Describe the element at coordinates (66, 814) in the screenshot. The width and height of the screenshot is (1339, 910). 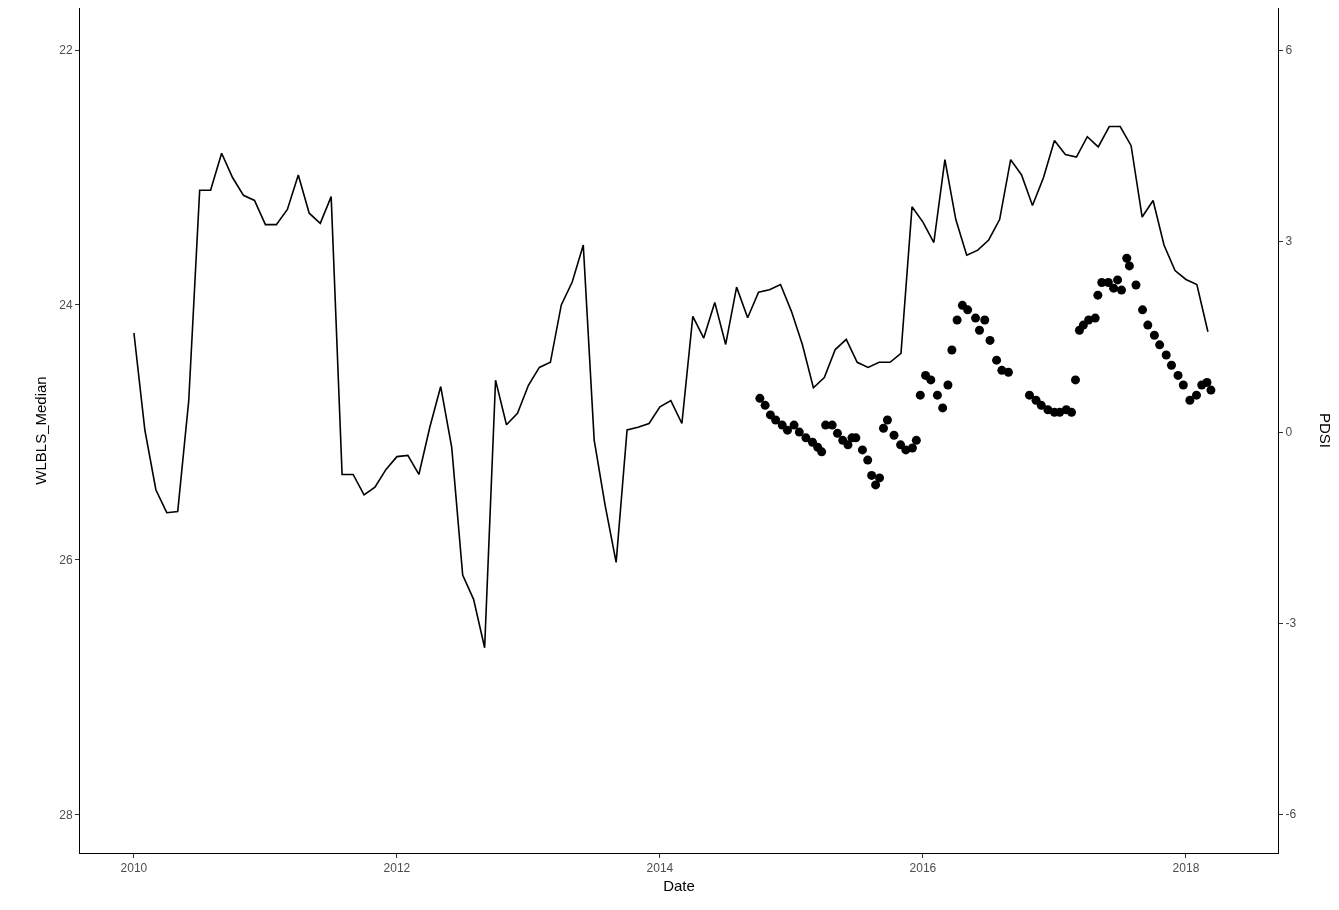
I see `y-tick-label: 28` at that location.